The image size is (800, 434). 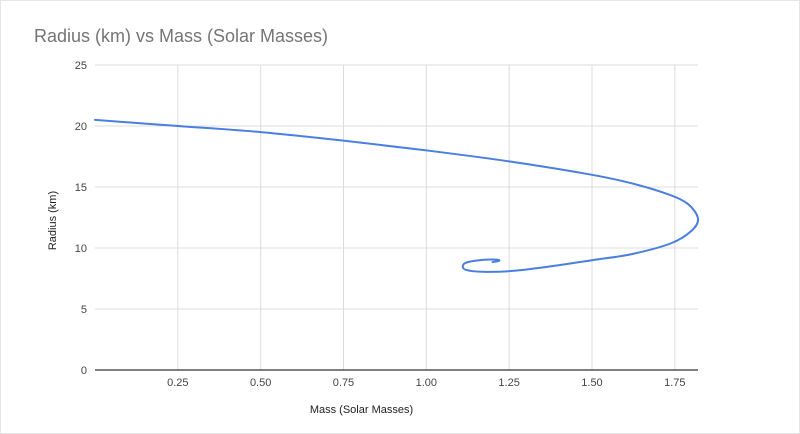 What do you see at coordinates (84, 371) in the screenshot?
I see `y-tick-label: 0` at bounding box center [84, 371].